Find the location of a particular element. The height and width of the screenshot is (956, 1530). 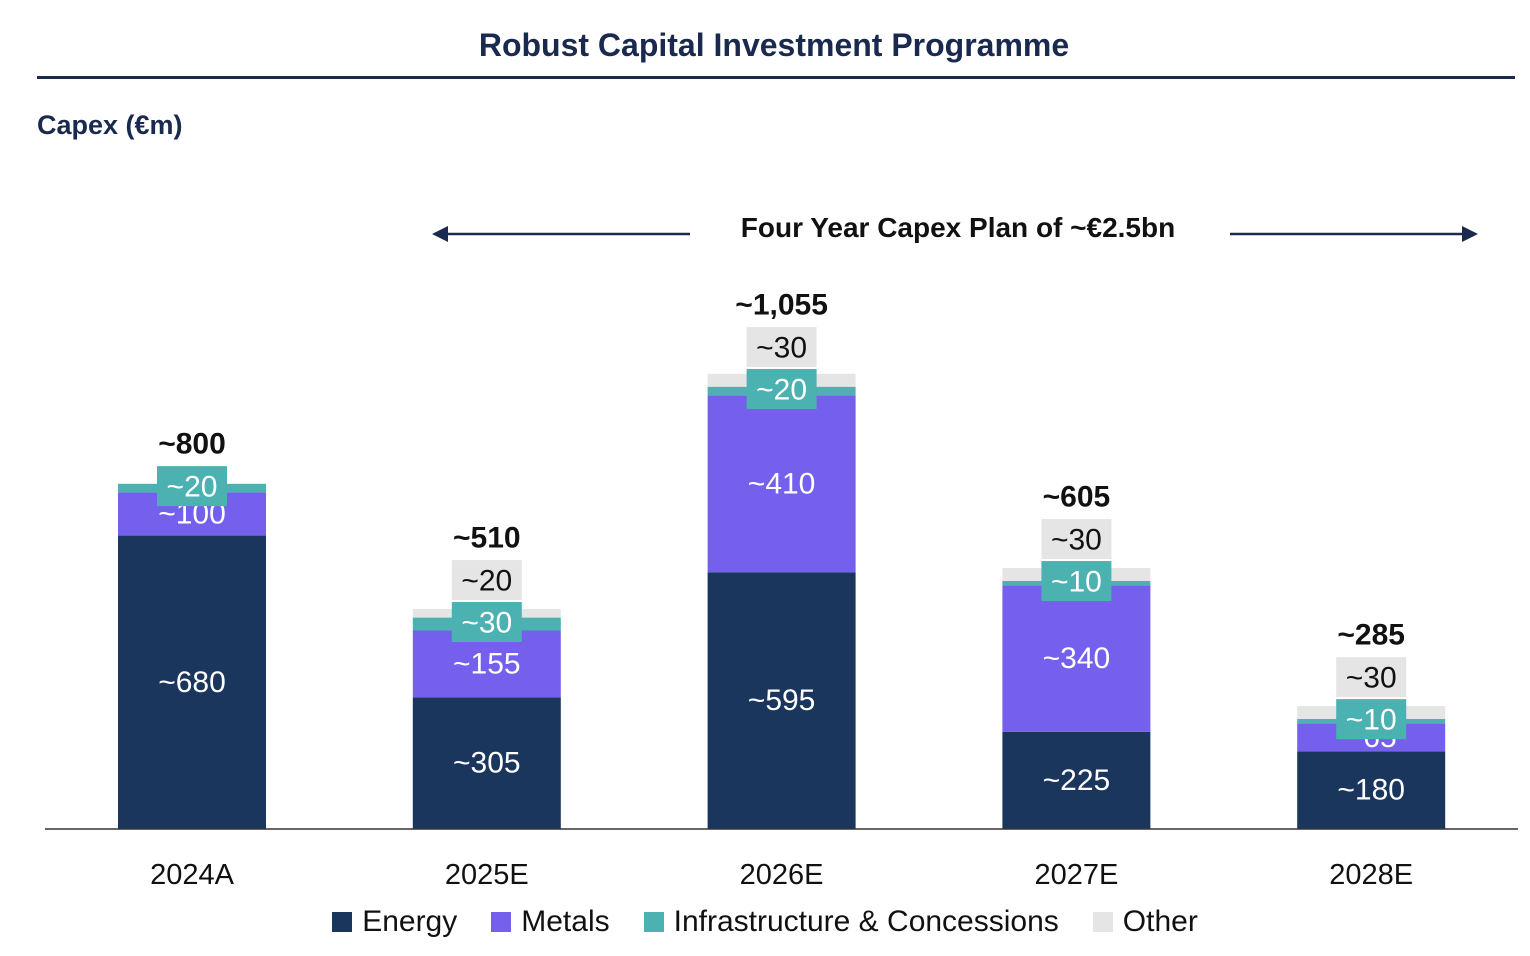

data-label-infrastructure-concessions-2025E: ~30 is located at coordinates (486, 623).